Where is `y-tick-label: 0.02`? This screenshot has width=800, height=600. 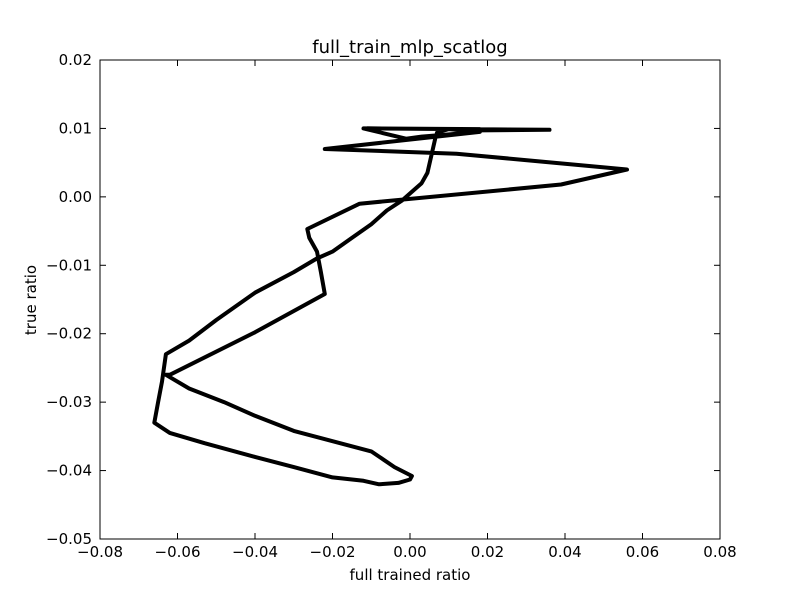
y-tick-label: 0.02 is located at coordinates (75, 60).